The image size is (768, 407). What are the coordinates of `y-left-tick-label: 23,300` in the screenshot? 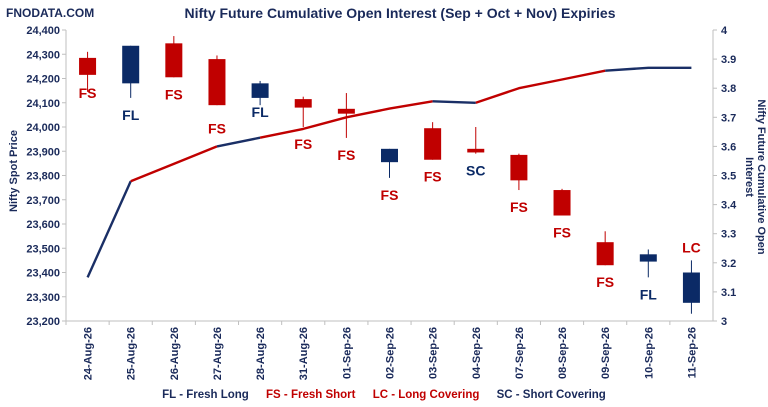 It's located at (43, 298).